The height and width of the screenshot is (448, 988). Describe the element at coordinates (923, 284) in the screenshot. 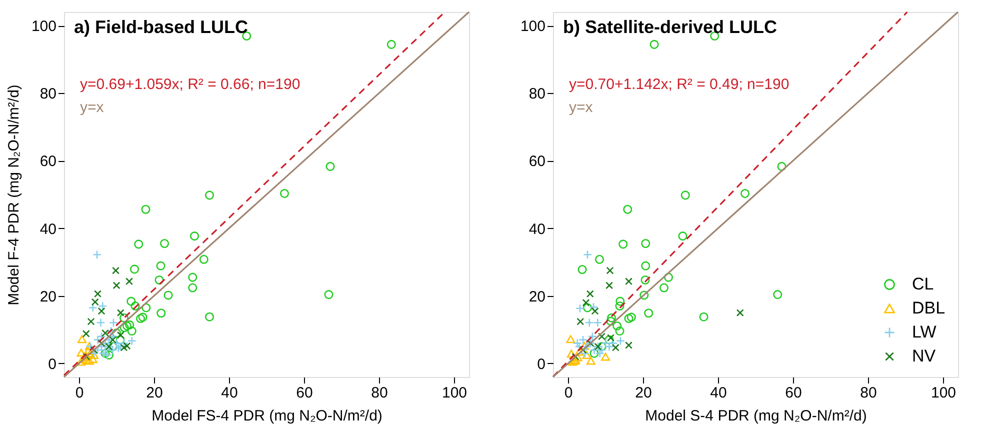

I see `legend-label: CL` at that location.